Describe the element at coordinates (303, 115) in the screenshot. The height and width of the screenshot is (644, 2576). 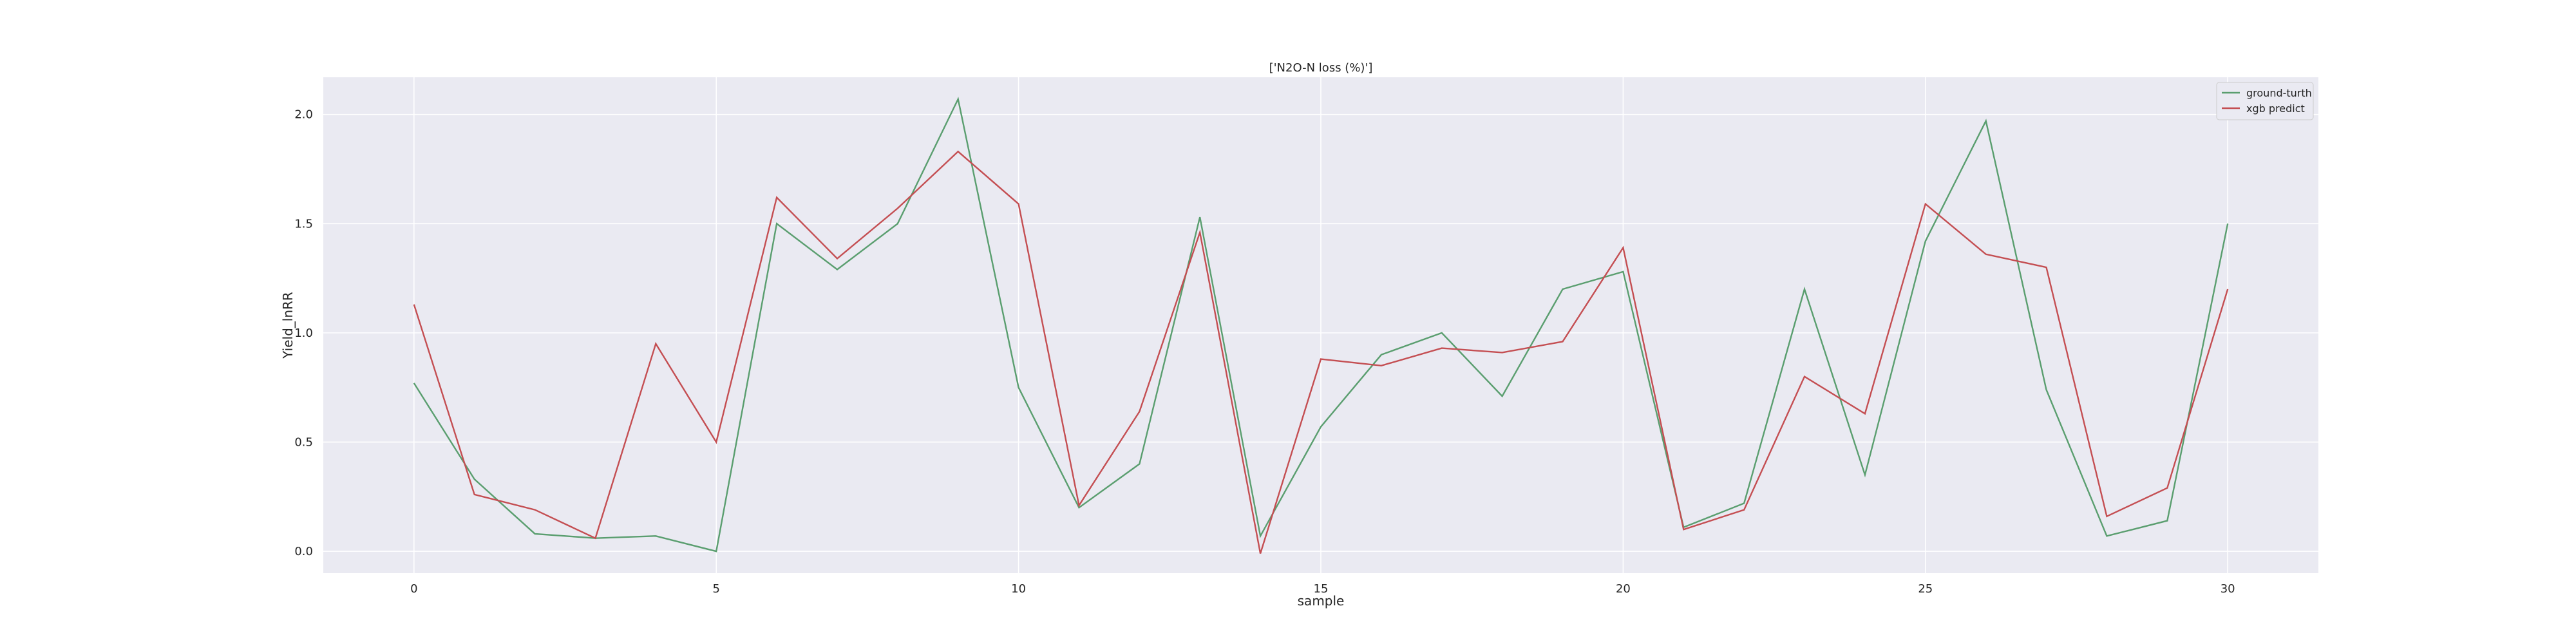
I see `y-tick-label: 2.0` at that location.